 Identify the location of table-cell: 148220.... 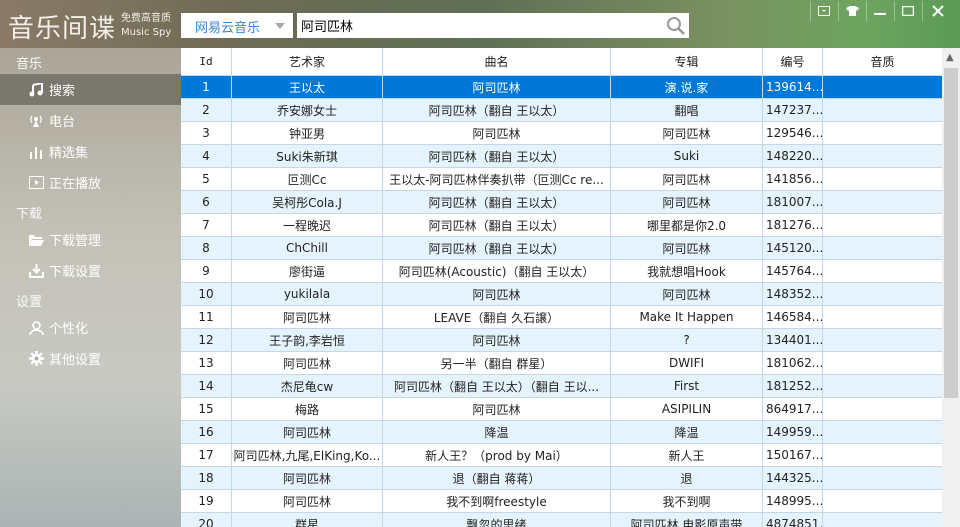
(793, 156).